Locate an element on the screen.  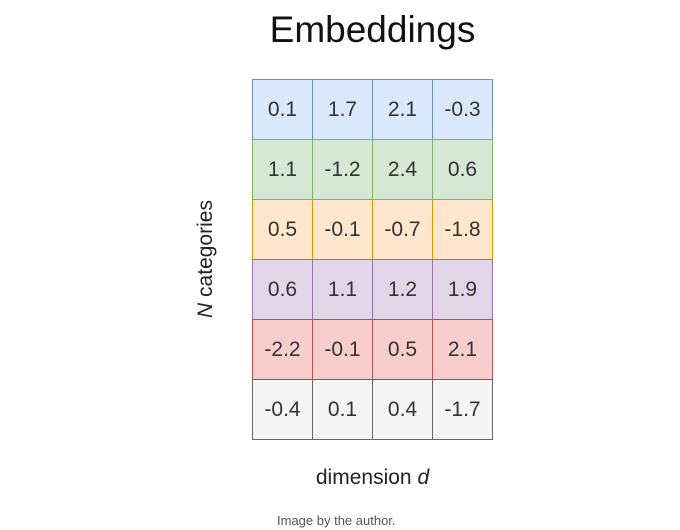
matrix-cell: -0.7 is located at coordinates (402, 229).